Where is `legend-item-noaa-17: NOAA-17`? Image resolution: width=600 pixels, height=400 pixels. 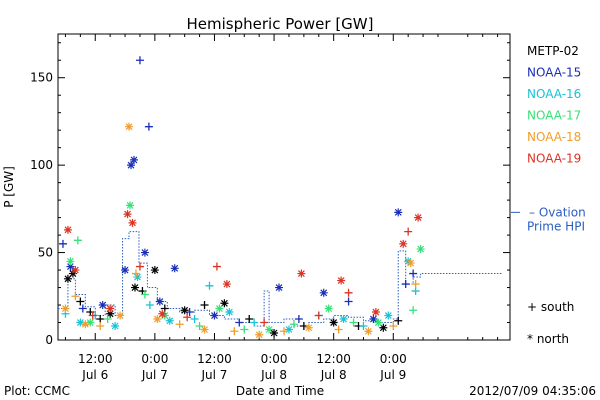
legend-item-noaa-17: NOAA-17 is located at coordinates (554, 116).